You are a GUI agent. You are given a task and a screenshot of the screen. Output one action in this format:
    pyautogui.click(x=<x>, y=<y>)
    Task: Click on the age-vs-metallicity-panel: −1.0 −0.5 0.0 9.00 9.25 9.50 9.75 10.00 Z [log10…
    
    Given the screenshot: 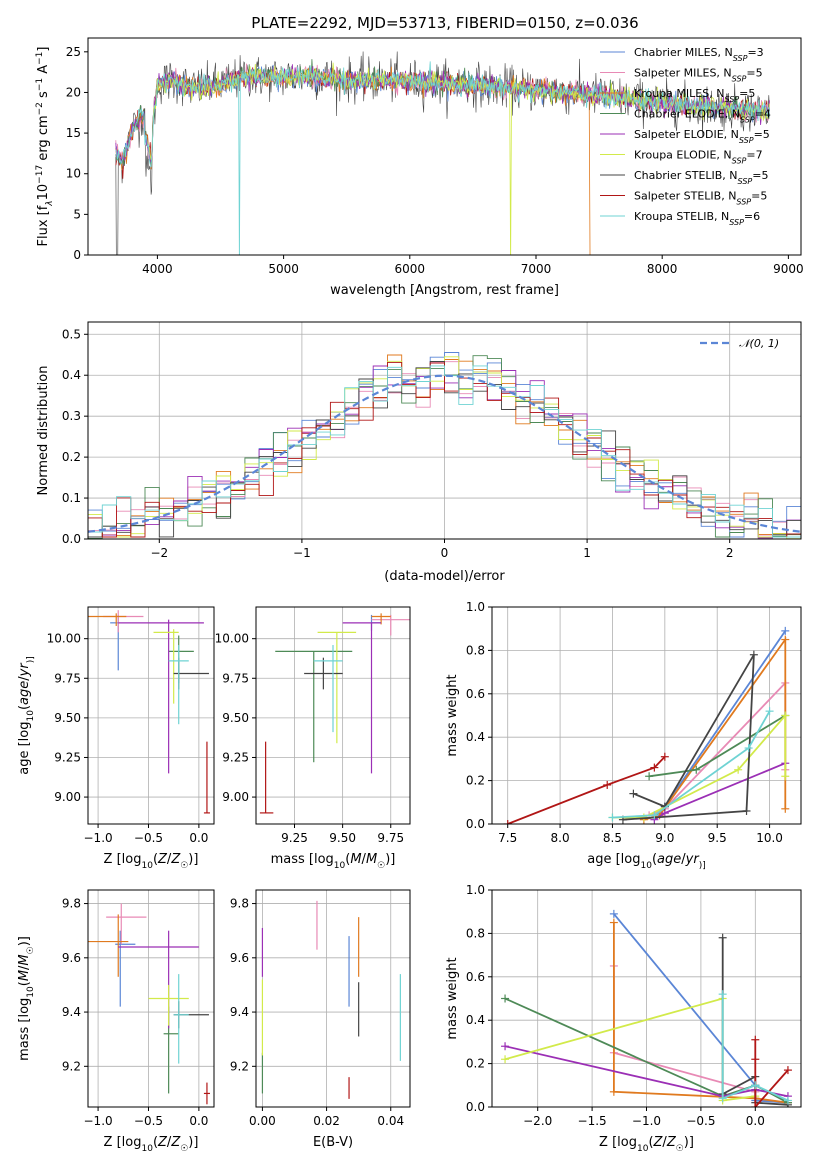 What is the action you would take?
    pyautogui.click(x=116, y=738)
    